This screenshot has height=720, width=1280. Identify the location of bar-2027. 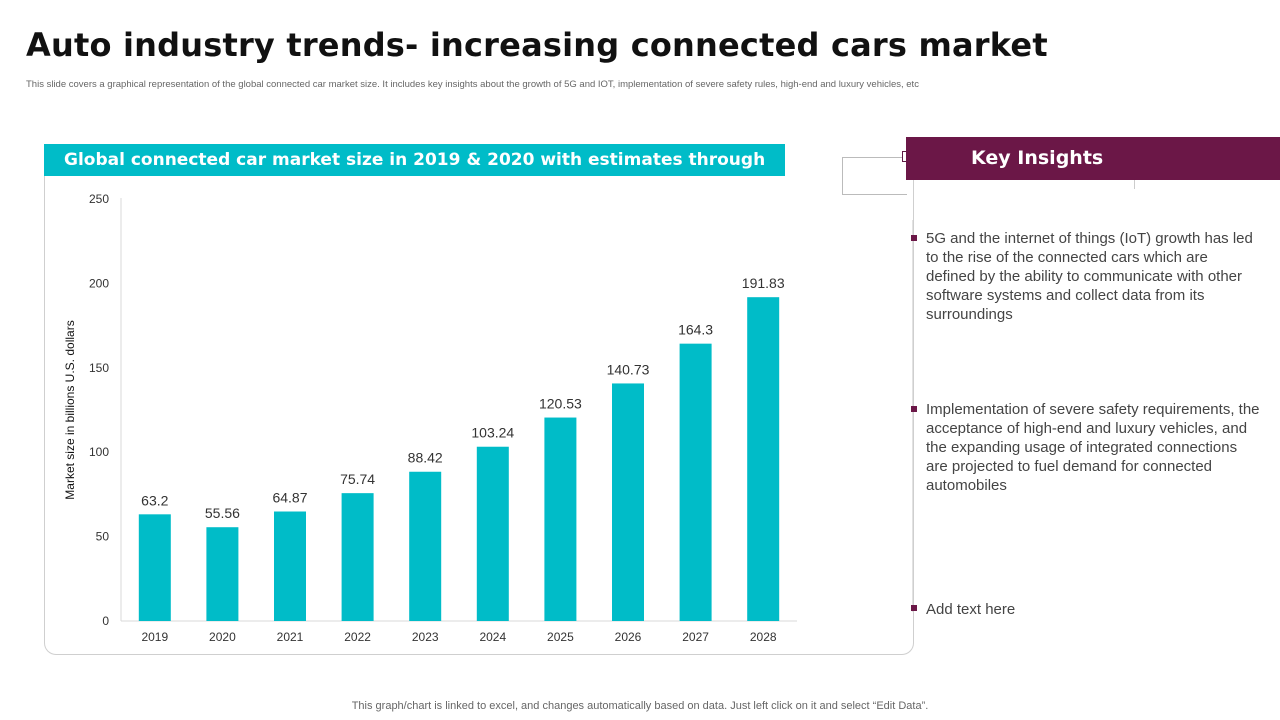
(695, 482).